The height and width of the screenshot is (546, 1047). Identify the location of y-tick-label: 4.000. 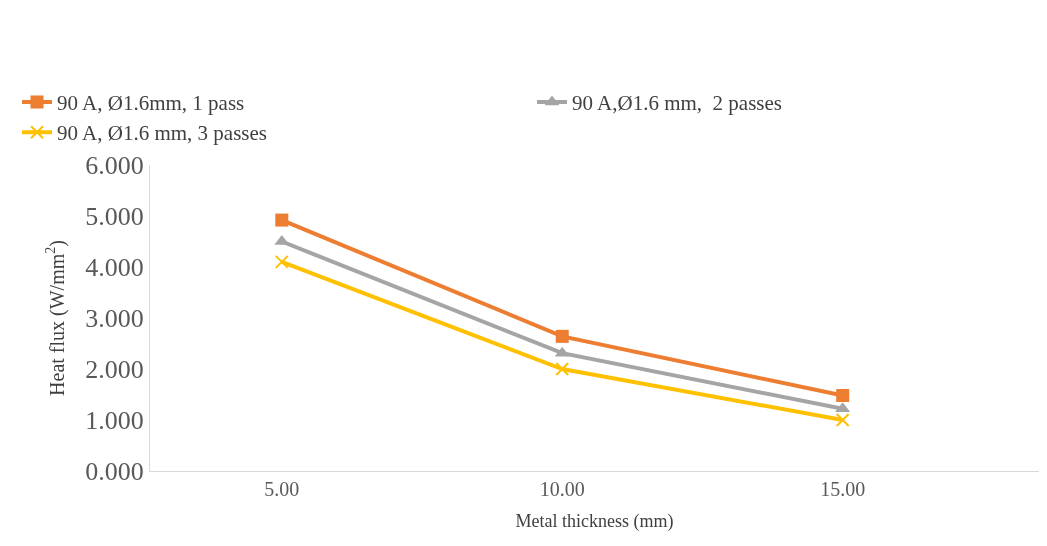
(114, 268).